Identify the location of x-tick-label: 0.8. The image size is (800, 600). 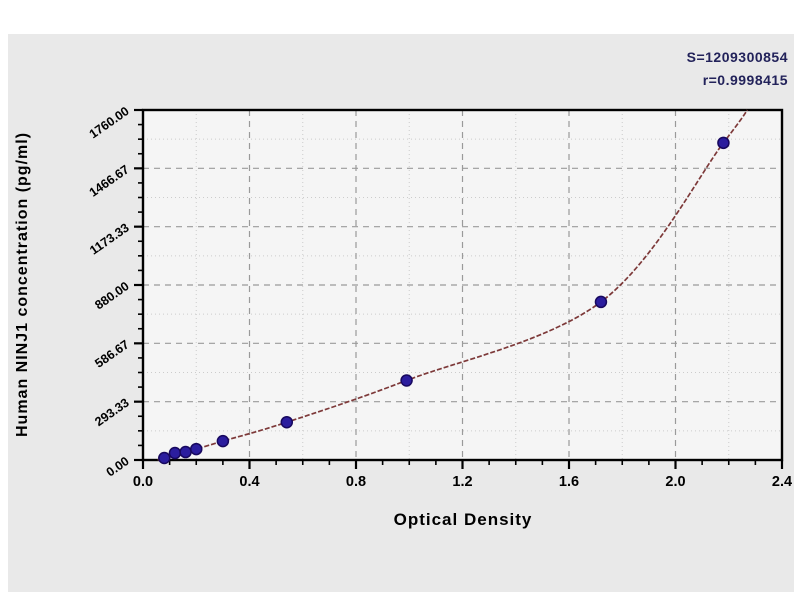
(356, 482).